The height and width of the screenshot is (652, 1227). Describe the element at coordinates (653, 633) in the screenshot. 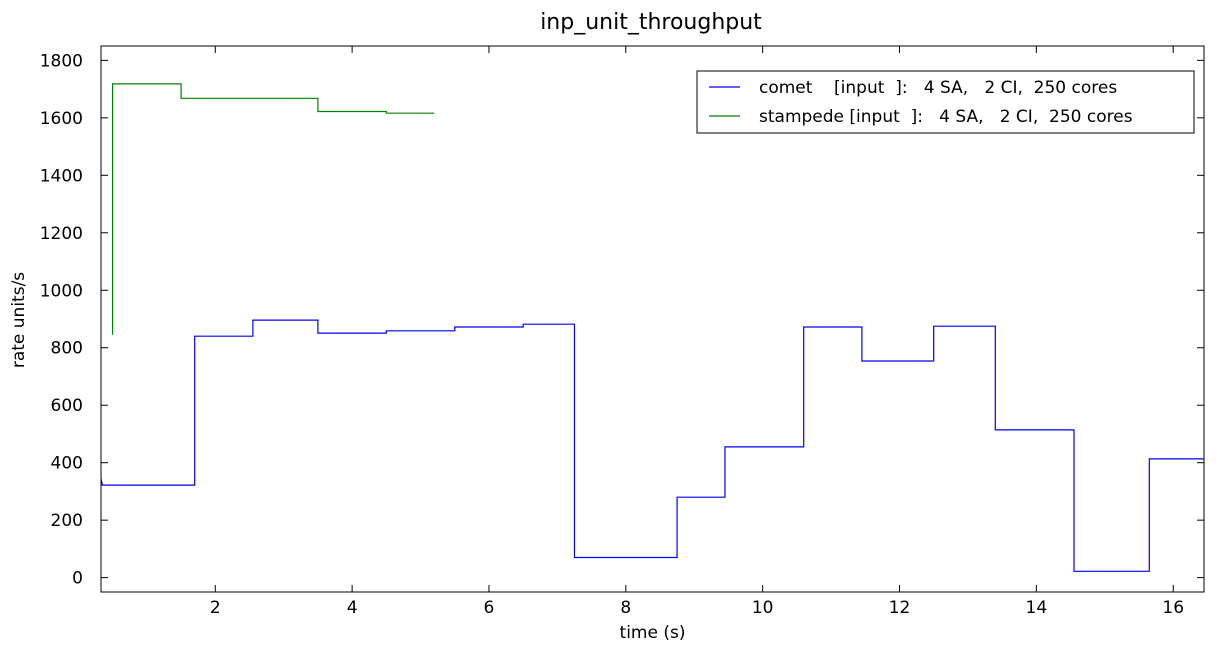

I see `x-axis-label: time (s)` at that location.